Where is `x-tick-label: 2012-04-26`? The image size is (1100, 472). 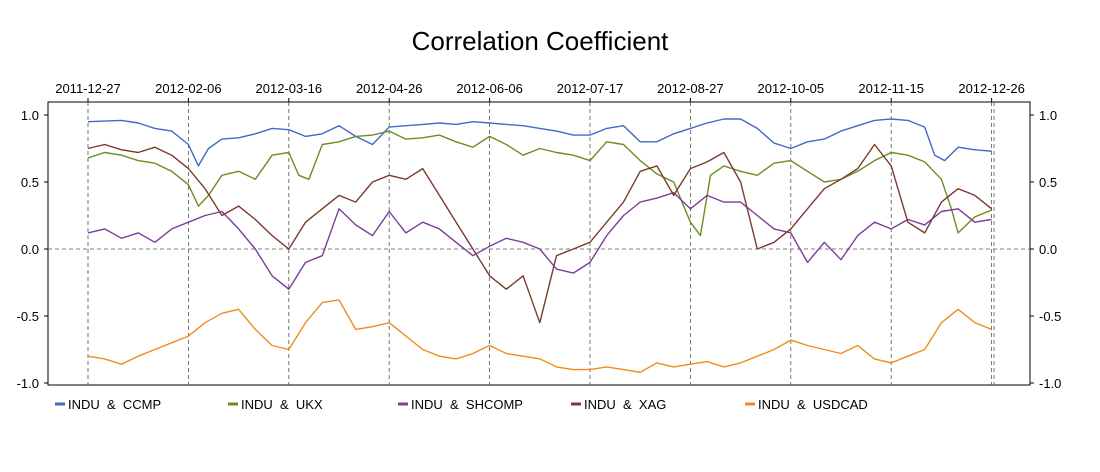 x-tick-label: 2012-04-26 is located at coordinates (389, 88).